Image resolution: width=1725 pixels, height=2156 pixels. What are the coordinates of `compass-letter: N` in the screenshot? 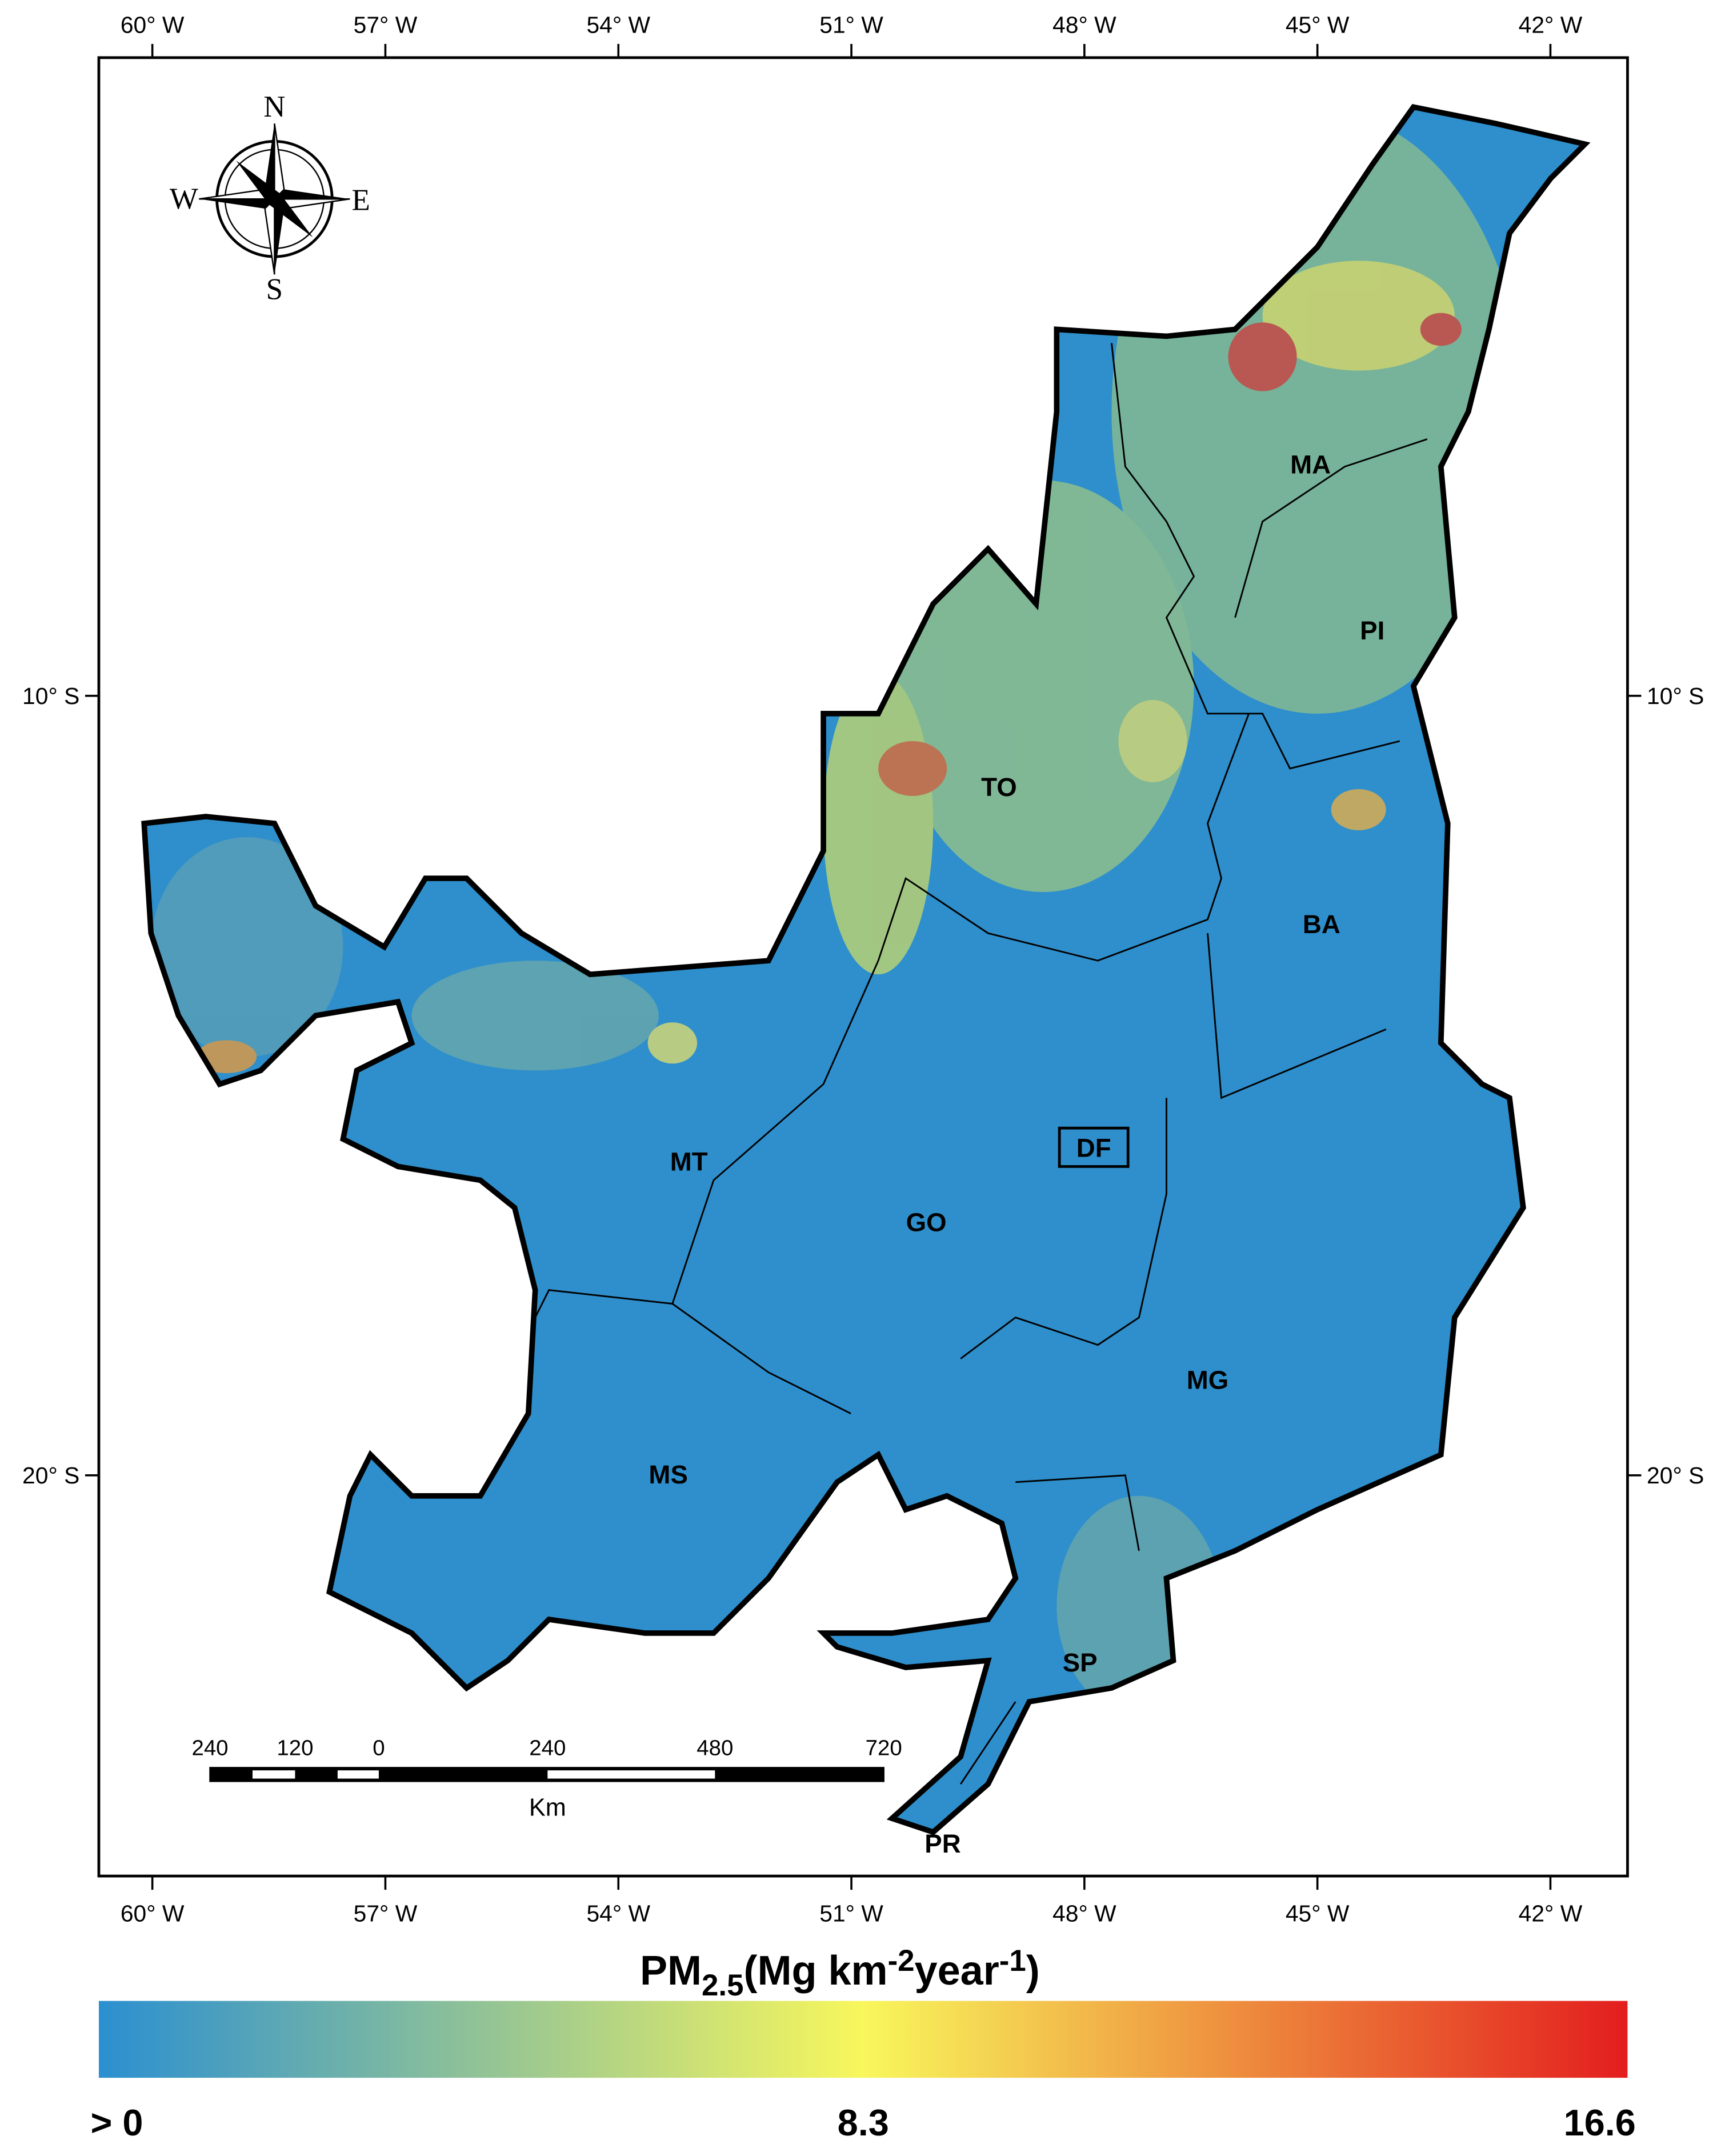 It's located at (274, 106).